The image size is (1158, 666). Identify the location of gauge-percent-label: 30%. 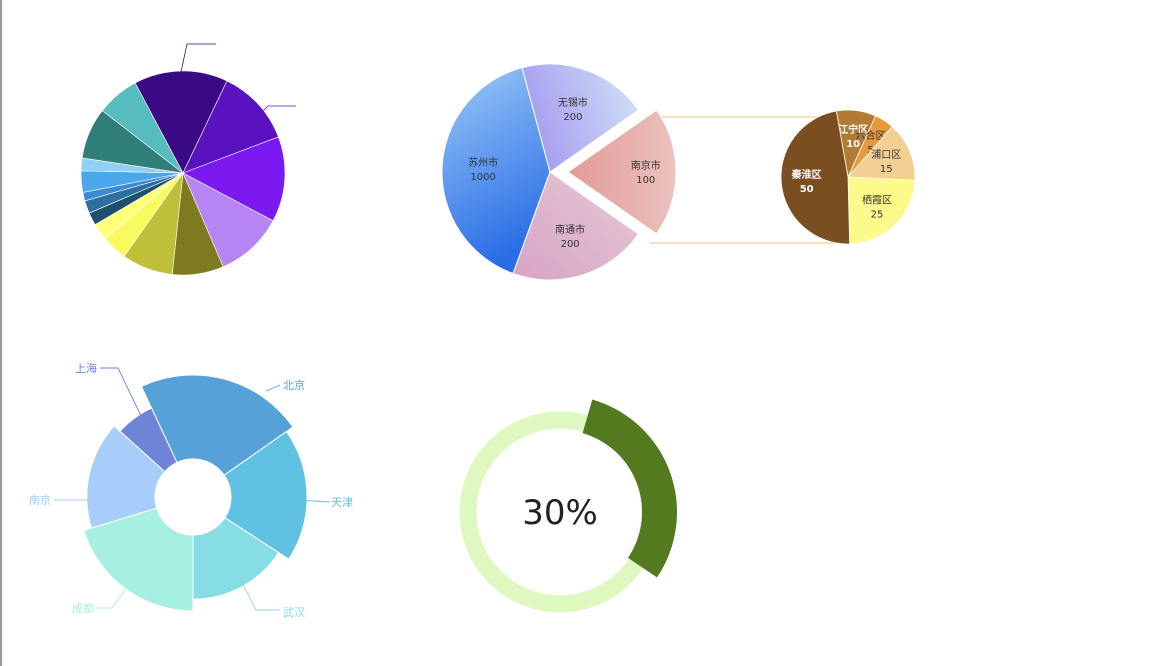
(560, 513).